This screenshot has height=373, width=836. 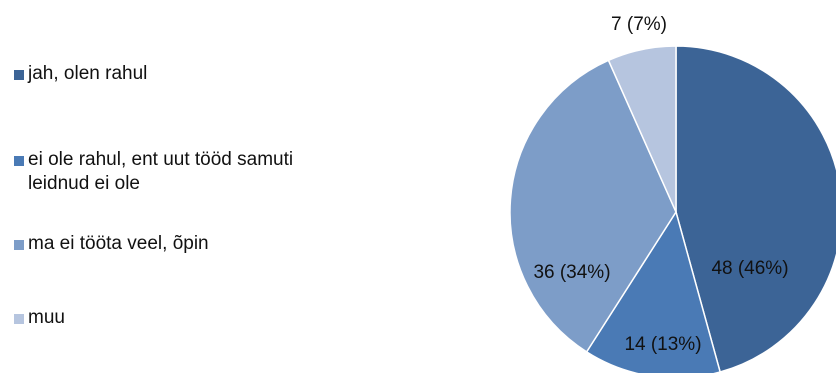 I want to click on data-label-3: 7 (7%), so click(x=639, y=24).